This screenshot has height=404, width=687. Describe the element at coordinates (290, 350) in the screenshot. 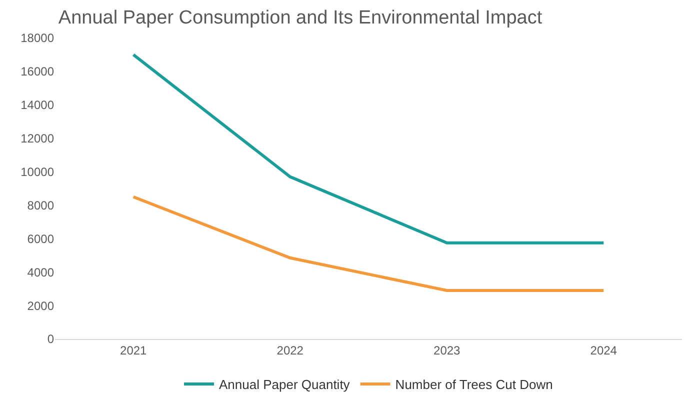

I see `x-tick-label: 2022` at that location.